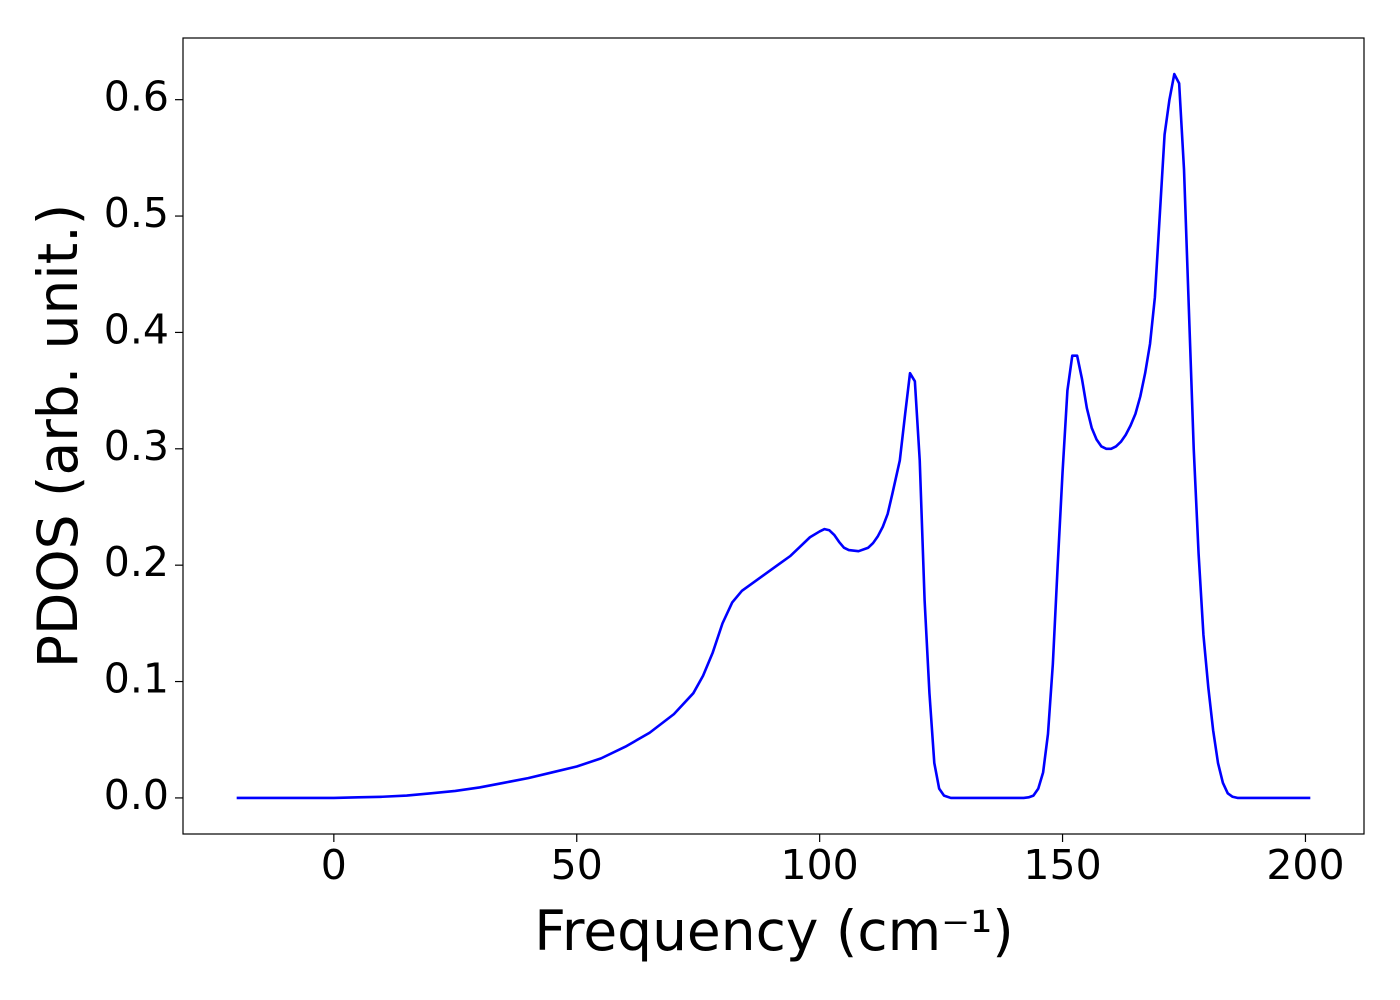  Describe the element at coordinates (1305, 865) in the screenshot. I see `x-tick-label: 200` at that location.